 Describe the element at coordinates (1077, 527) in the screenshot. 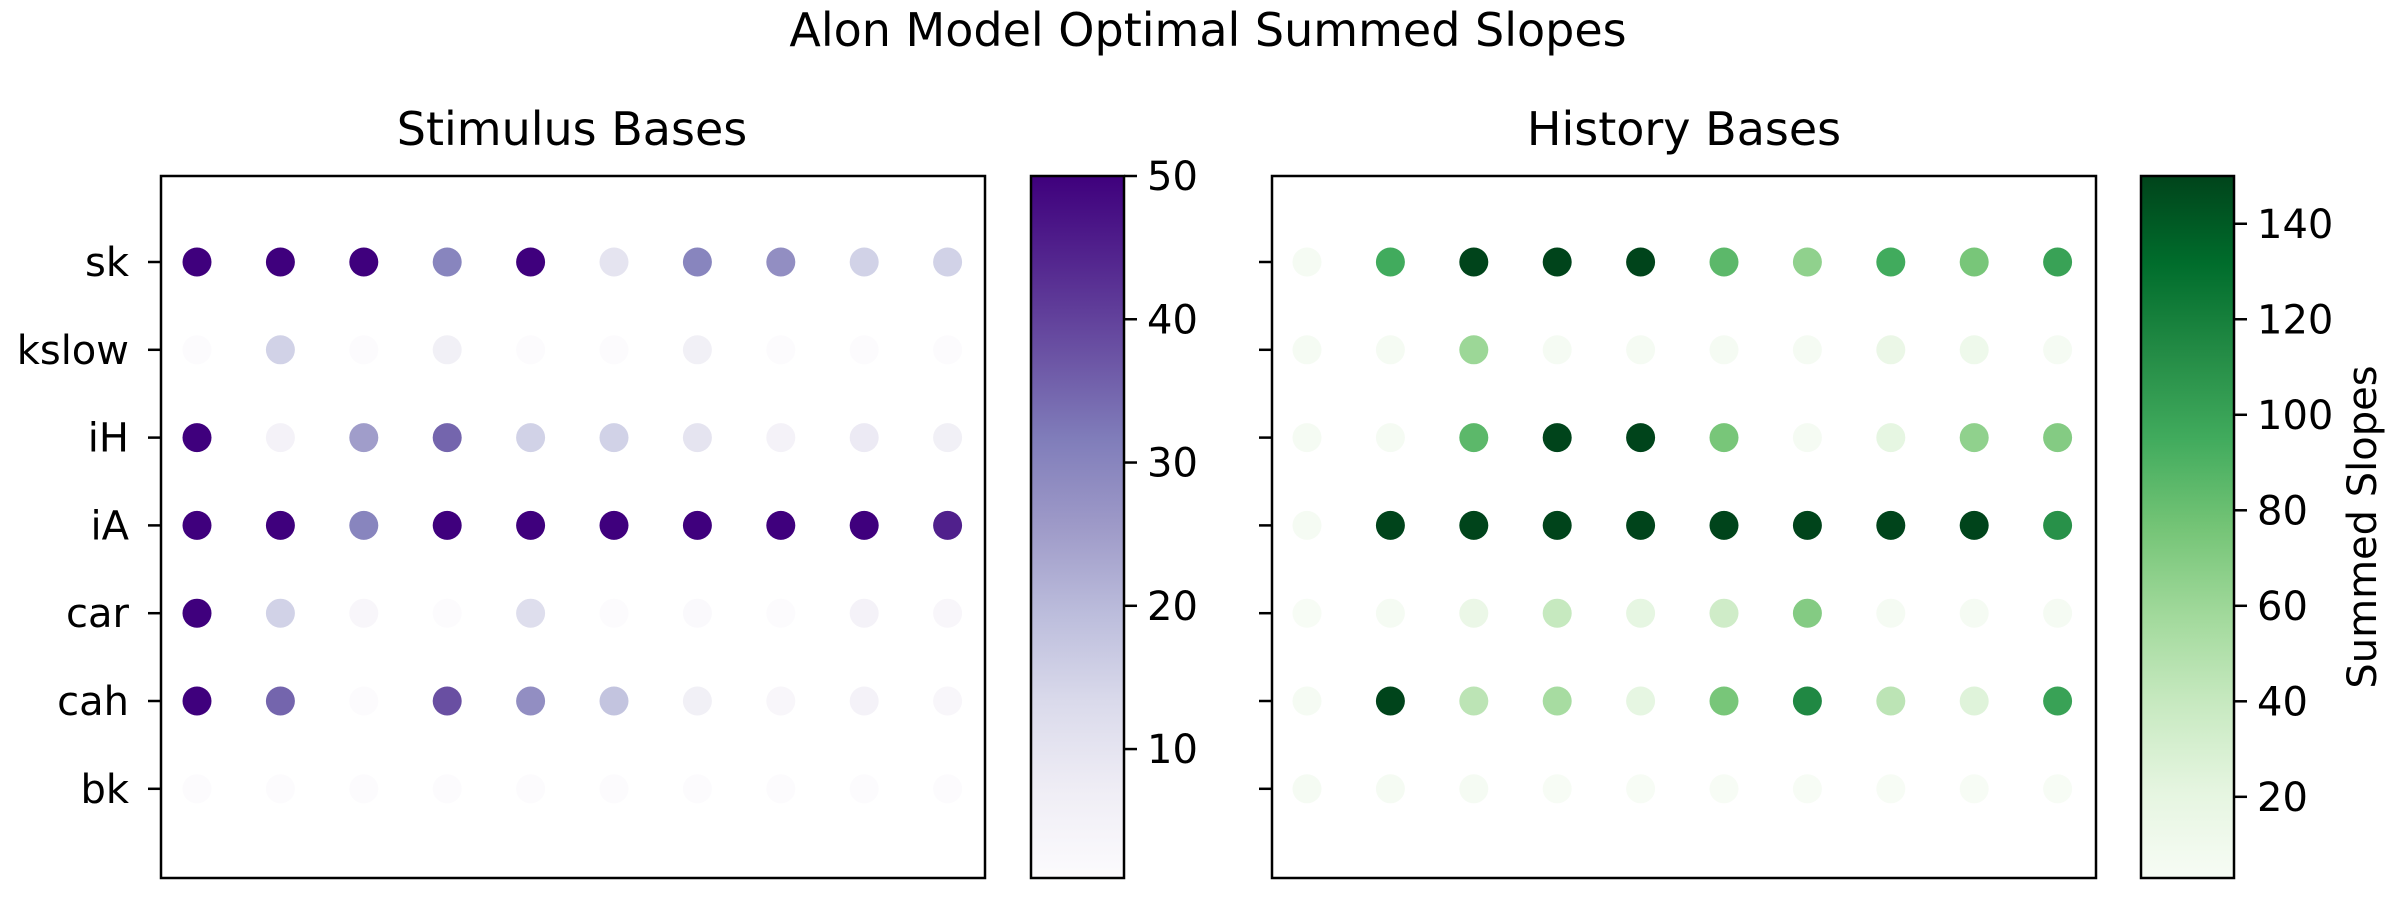

I see `colorbar-gradient` at that location.